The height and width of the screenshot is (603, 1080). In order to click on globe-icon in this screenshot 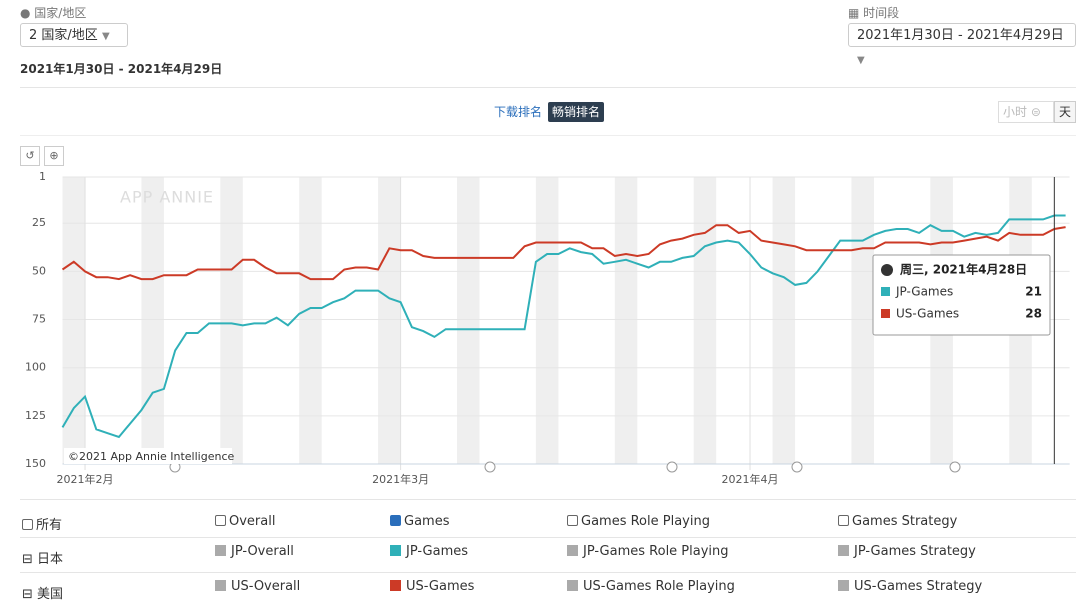, I will do `click(887, 270)`.